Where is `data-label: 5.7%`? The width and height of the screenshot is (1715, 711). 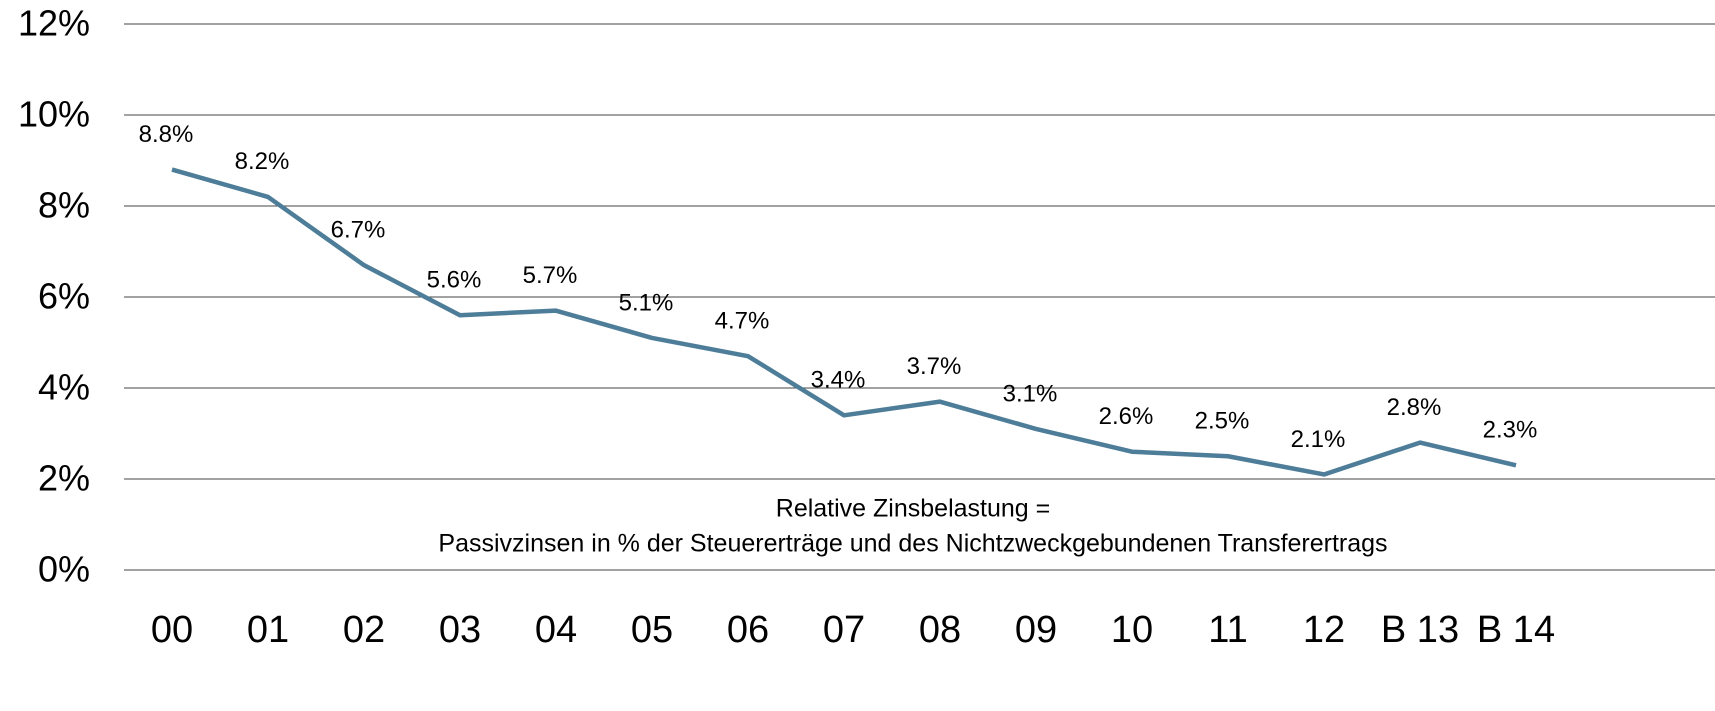
data-label: 5.7% is located at coordinates (550, 275).